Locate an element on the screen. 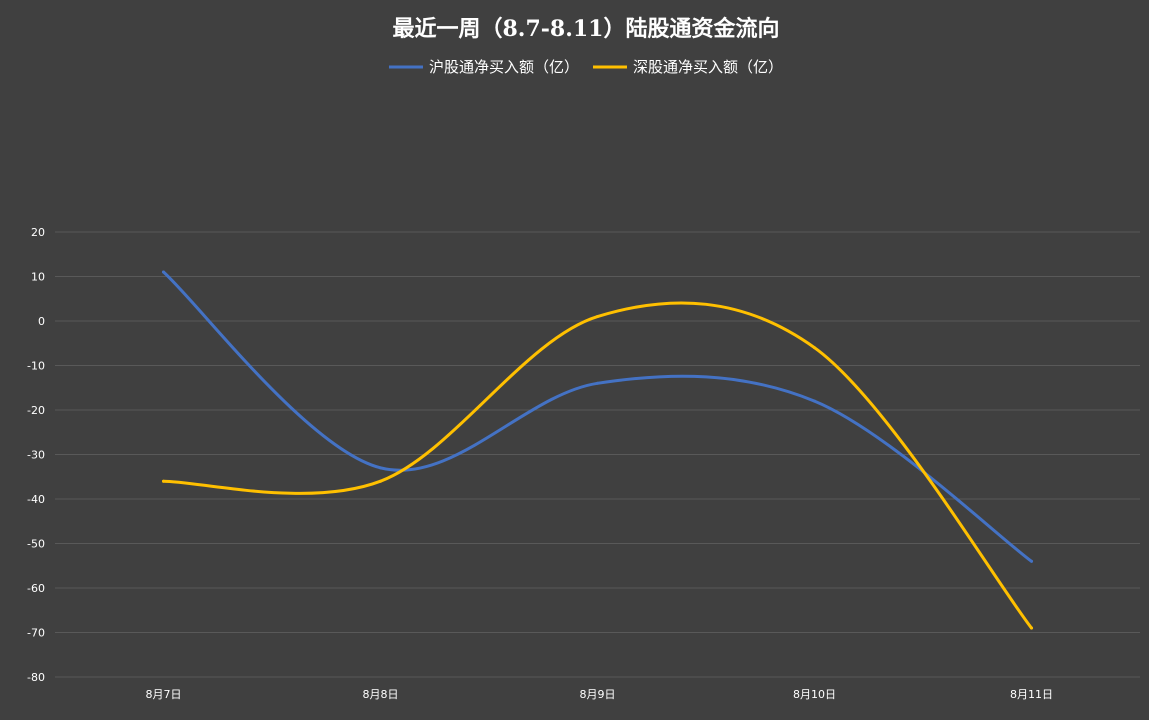 This screenshot has width=1149, height=720. y-tick-label: -40 is located at coordinates (36, 499).